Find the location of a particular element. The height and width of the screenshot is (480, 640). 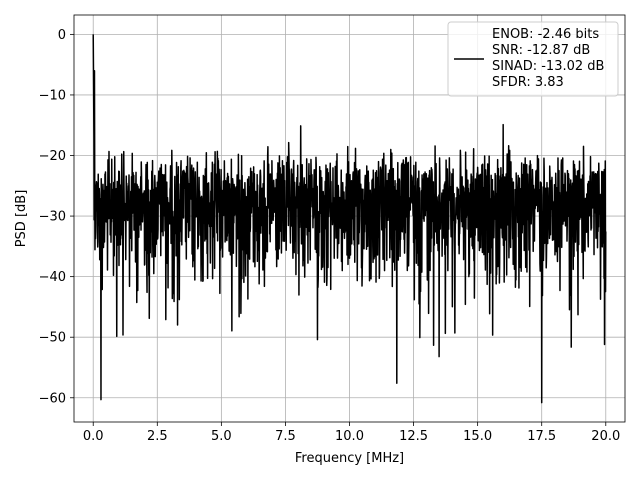

x-axis-ticks: 0.0 2.5 5.0 7.5 10.0 12.5 15.0 17.5 20.0 is located at coordinates (351, 433).